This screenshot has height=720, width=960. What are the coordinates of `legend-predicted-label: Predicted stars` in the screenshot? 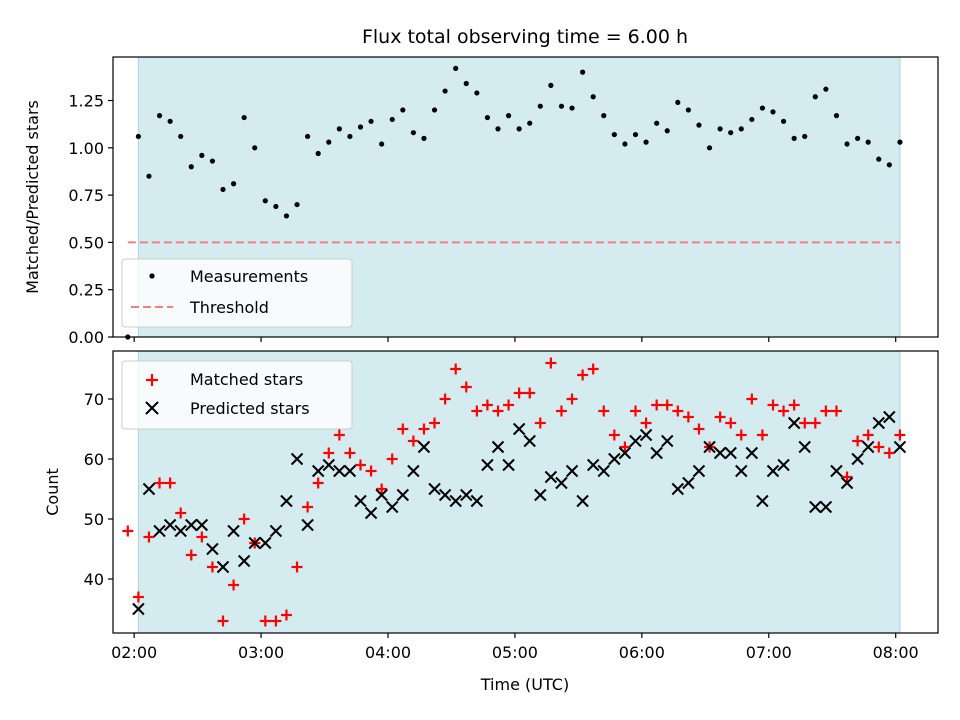 It's located at (250, 408).